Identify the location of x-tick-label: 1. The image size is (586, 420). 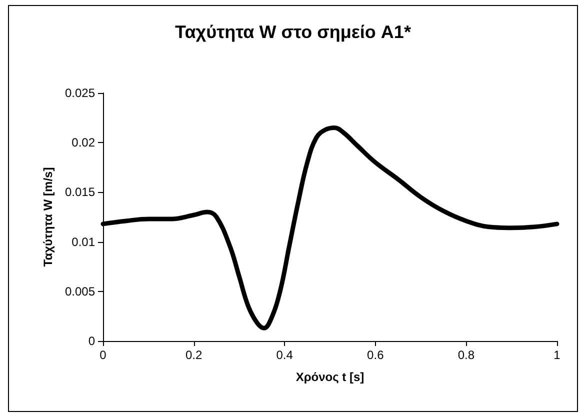
(557, 355).